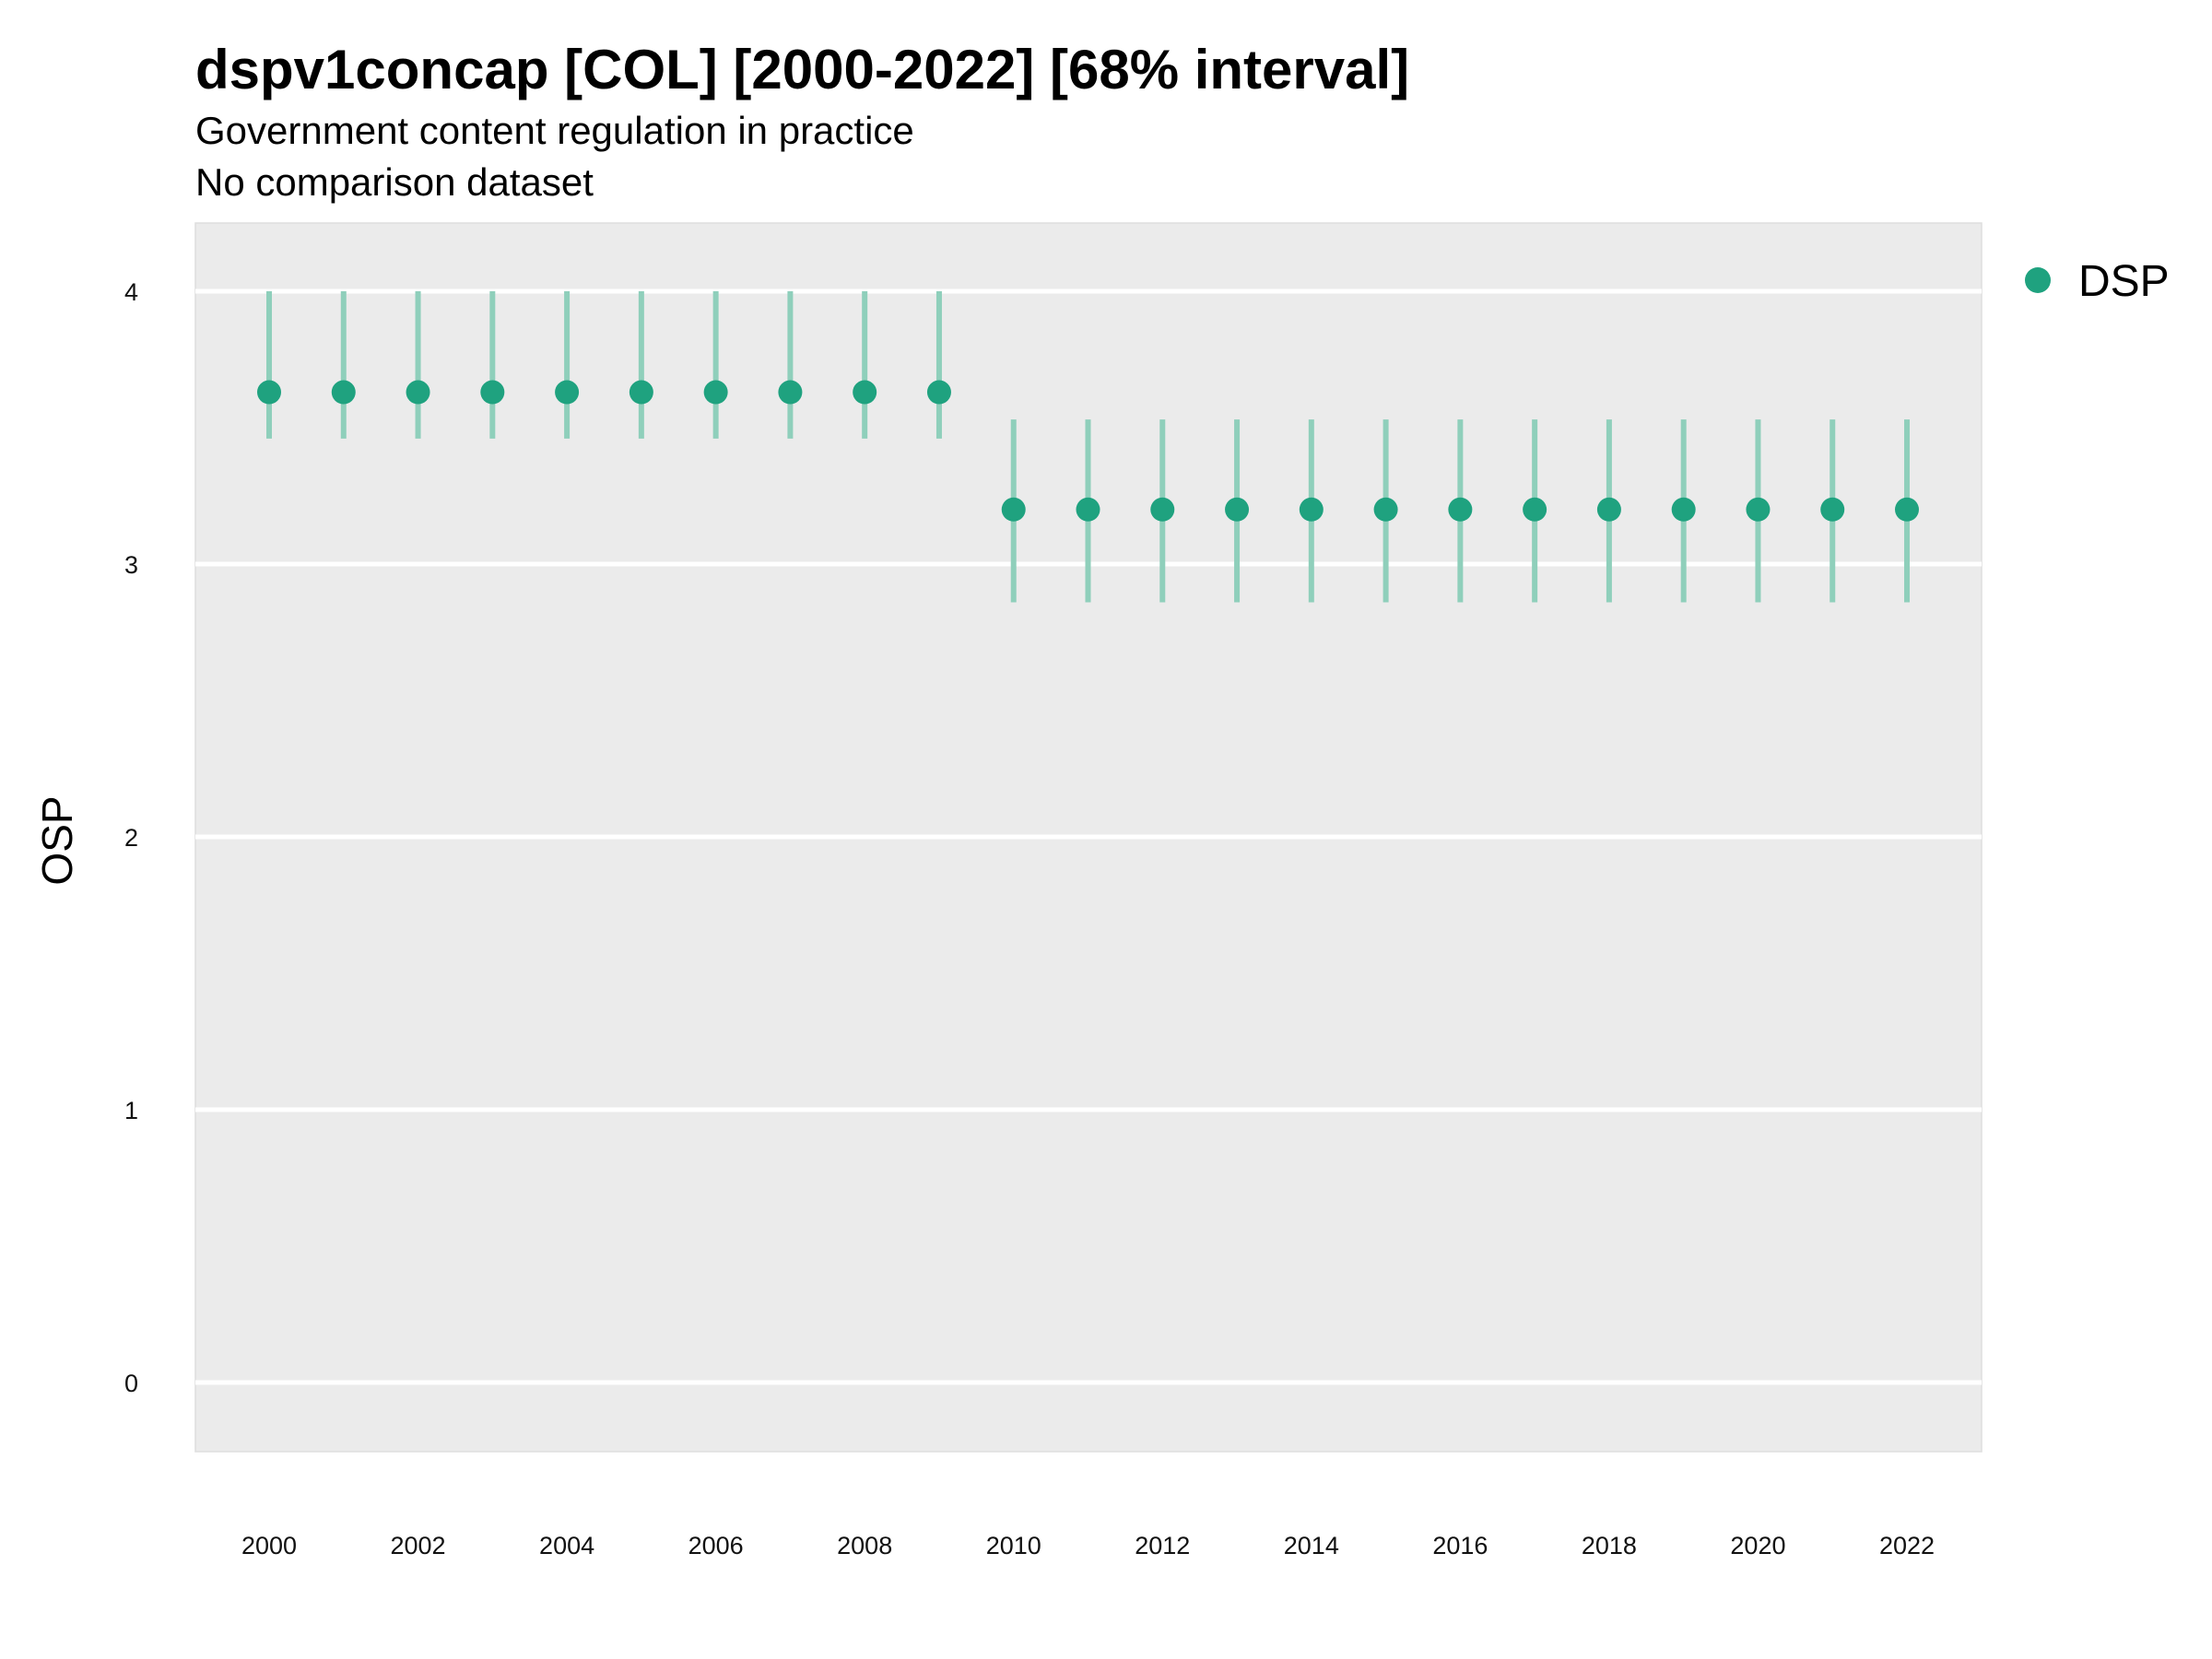 Image resolution: width=2212 pixels, height=1659 pixels. What do you see at coordinates (131, 1383) in the screenshot?
I see `y-tick-label-0: 0` at bounding box center [131, 1383].